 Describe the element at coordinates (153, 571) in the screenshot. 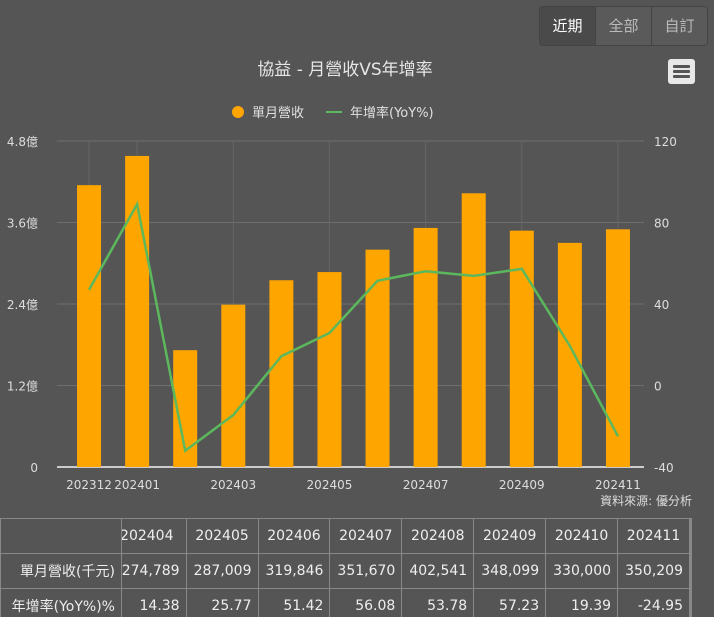

I see `revenue-cell: 274,789` at that location.